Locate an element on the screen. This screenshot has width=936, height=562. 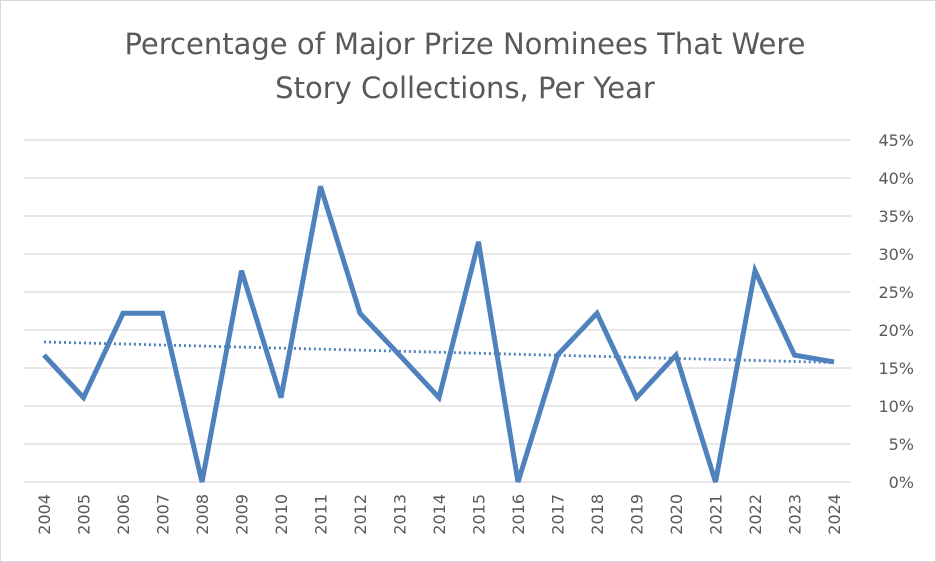
y-tick-label: 5% is located at coordinates (901, 444).